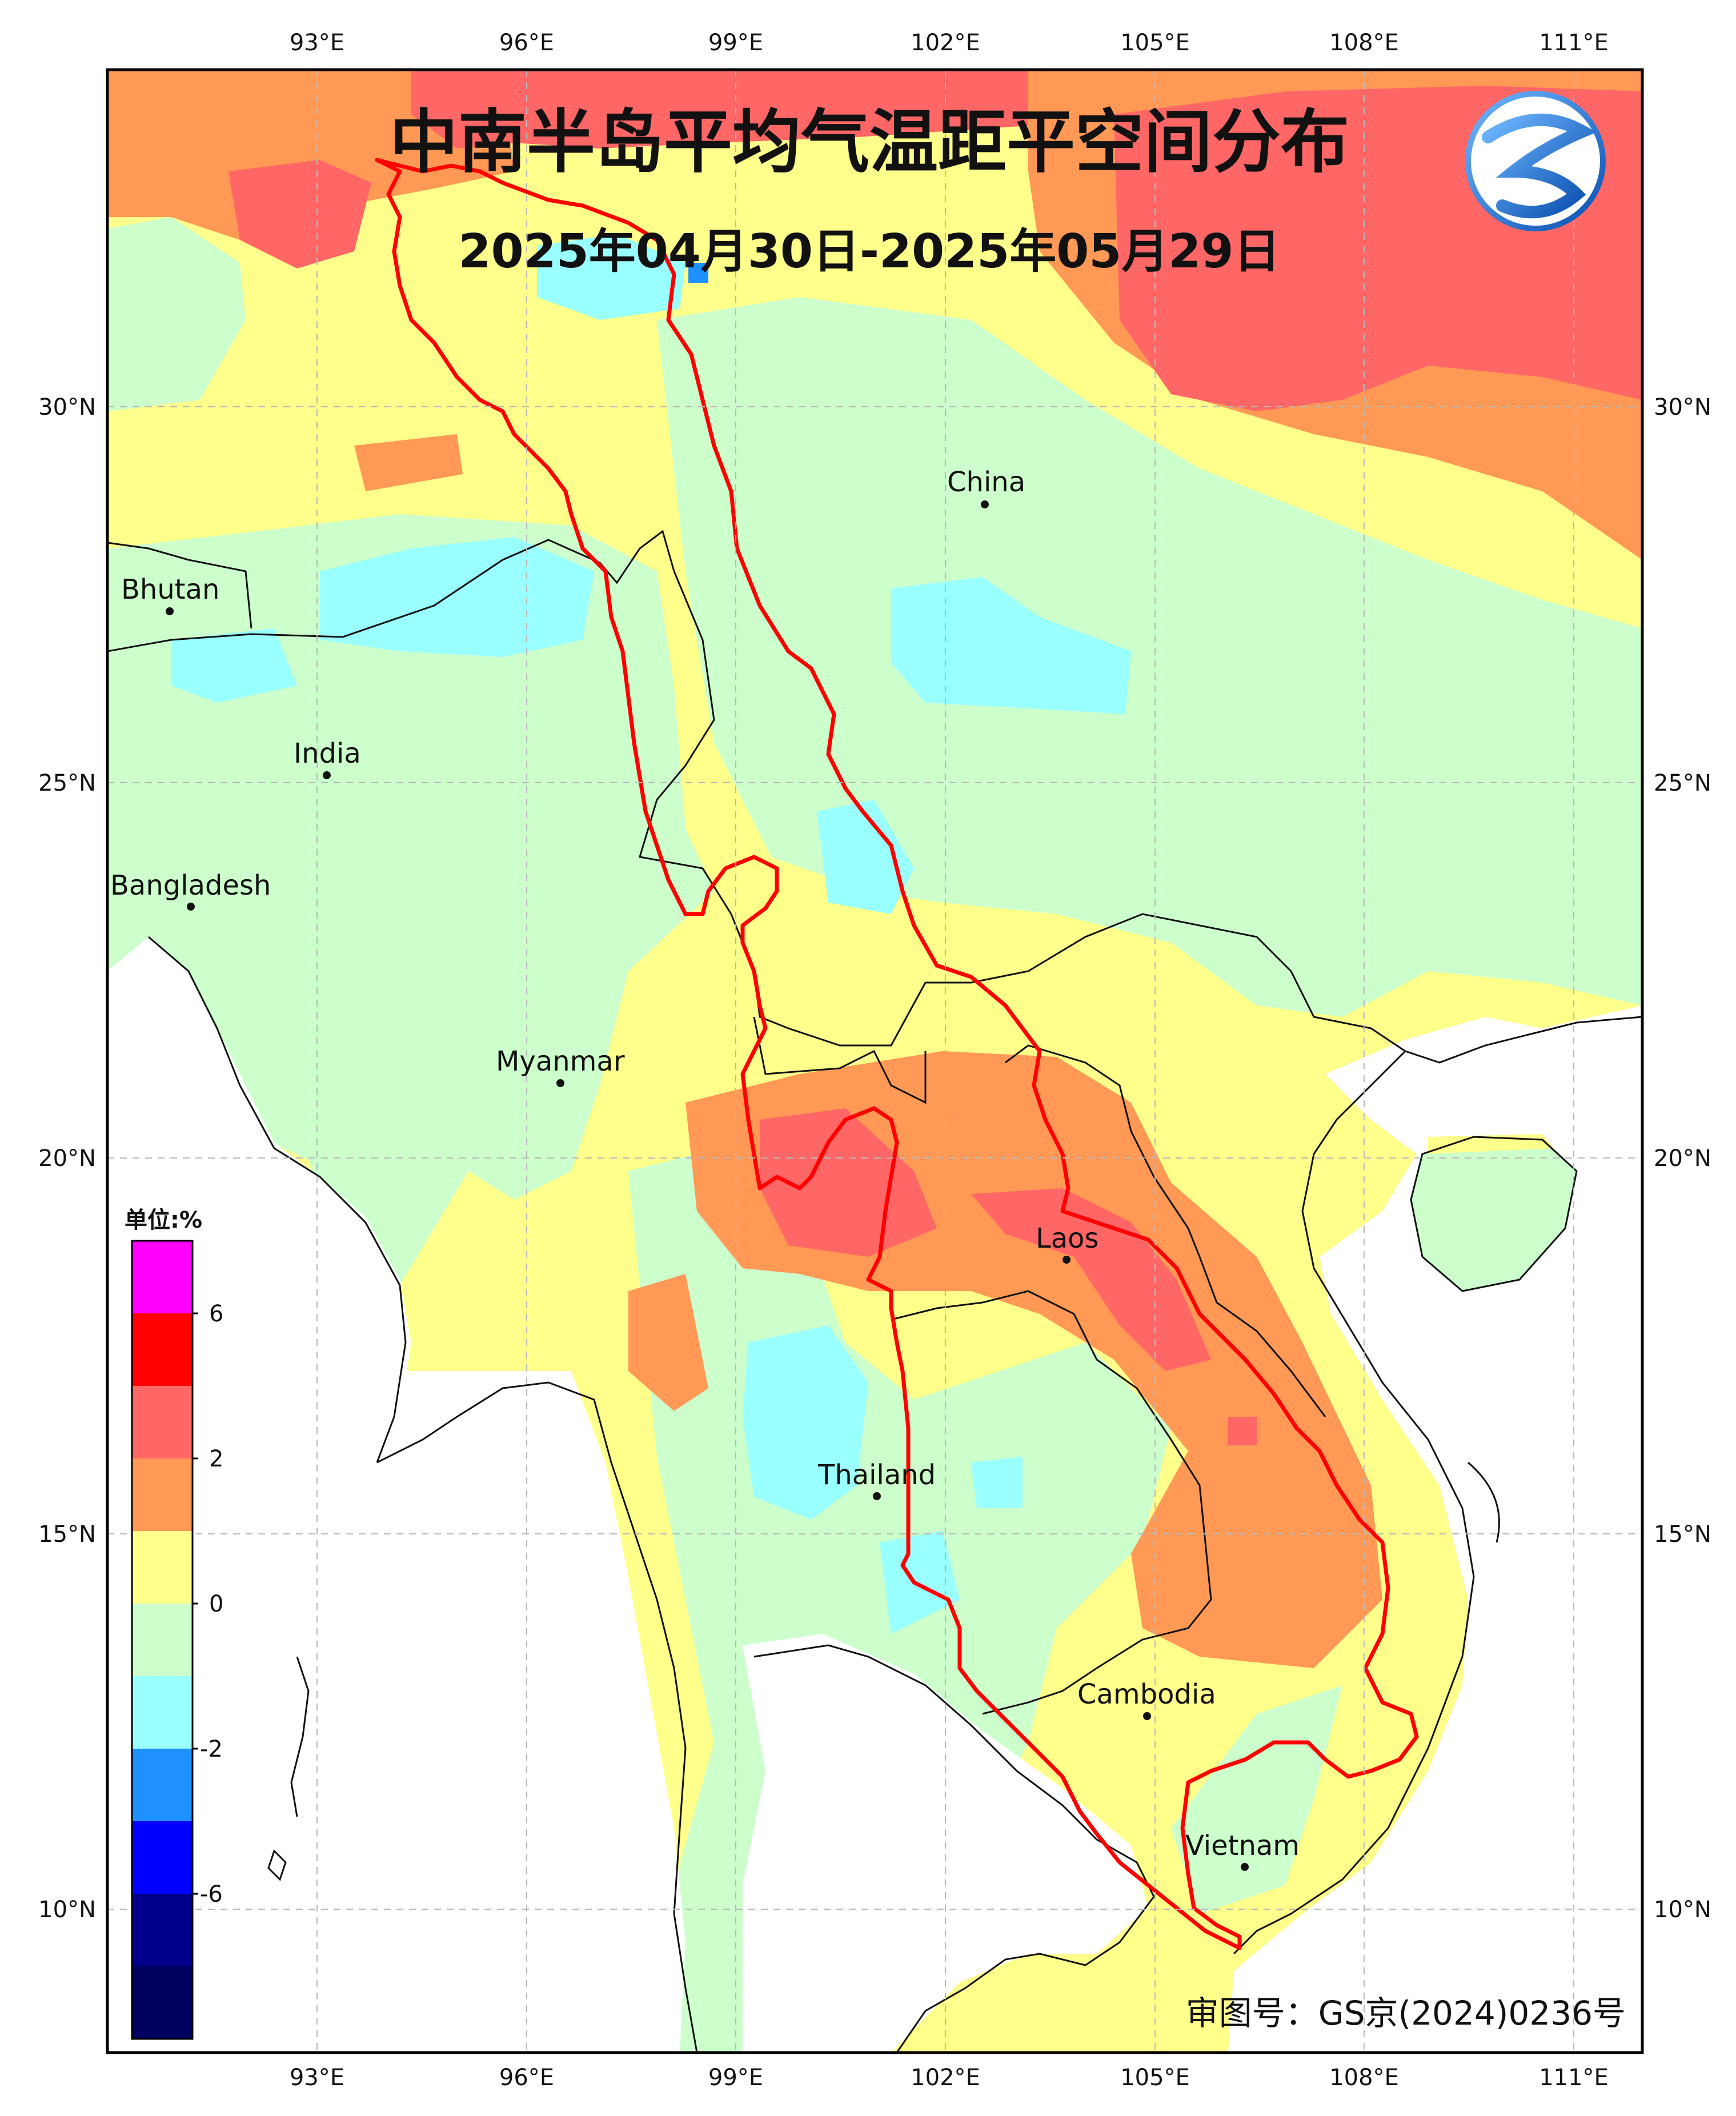 Image resolution: width=1736 pixels, height=2116 pixels. What do you see at coordinates (67, 1158) in the screenshot?
I see `lat-ticks-left: 30°N 25°N 20°N 15°N 10°N` at bounding box center [67, 1158].